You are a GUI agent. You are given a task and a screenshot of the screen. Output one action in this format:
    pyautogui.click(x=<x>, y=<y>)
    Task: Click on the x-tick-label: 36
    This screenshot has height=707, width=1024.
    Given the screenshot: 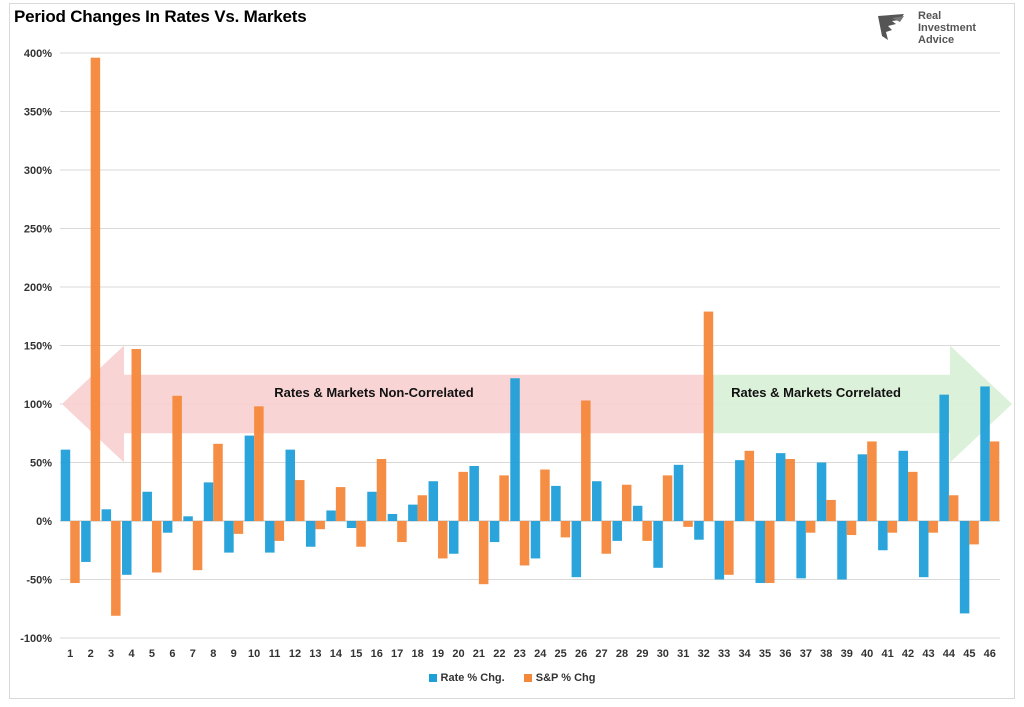 What is the action you would take?
    pyautogui.click(x=785, y=654)
    